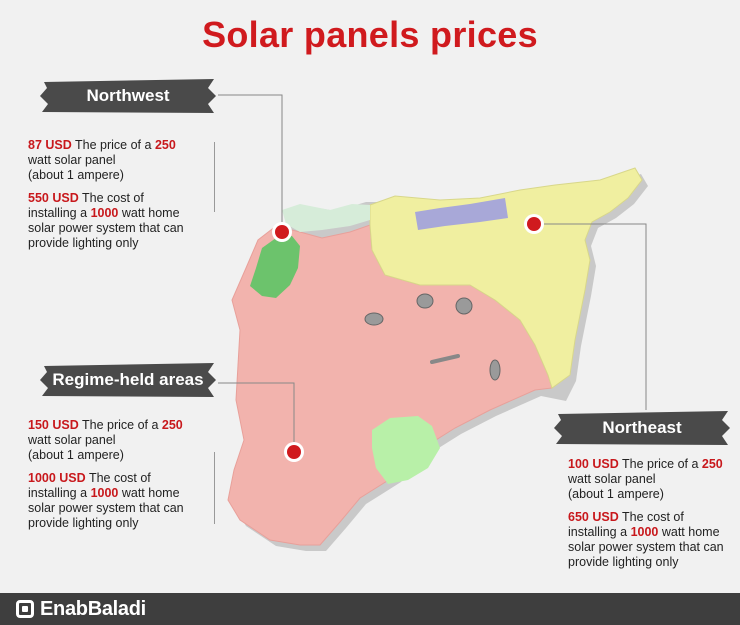  I want to click on turkish-held-zone, so click(326, 218).